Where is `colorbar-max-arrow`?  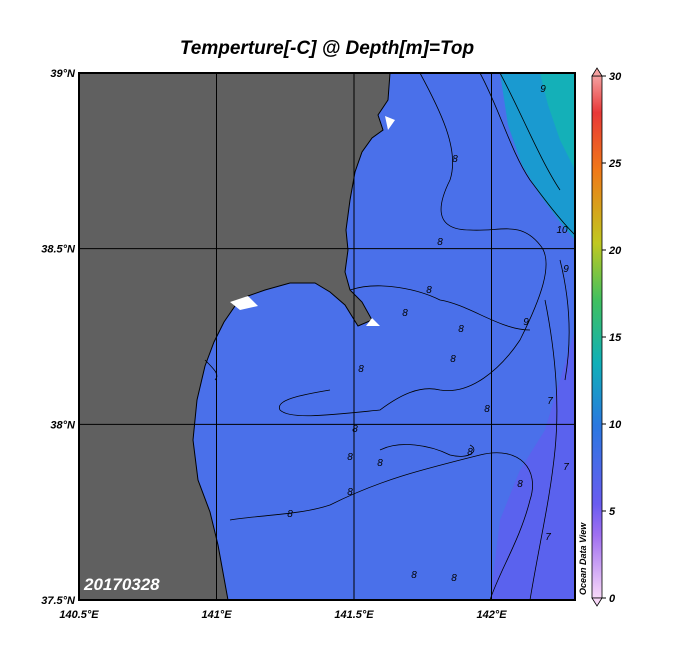
colorbar-max-arrow is located at coordinates (597, 72).